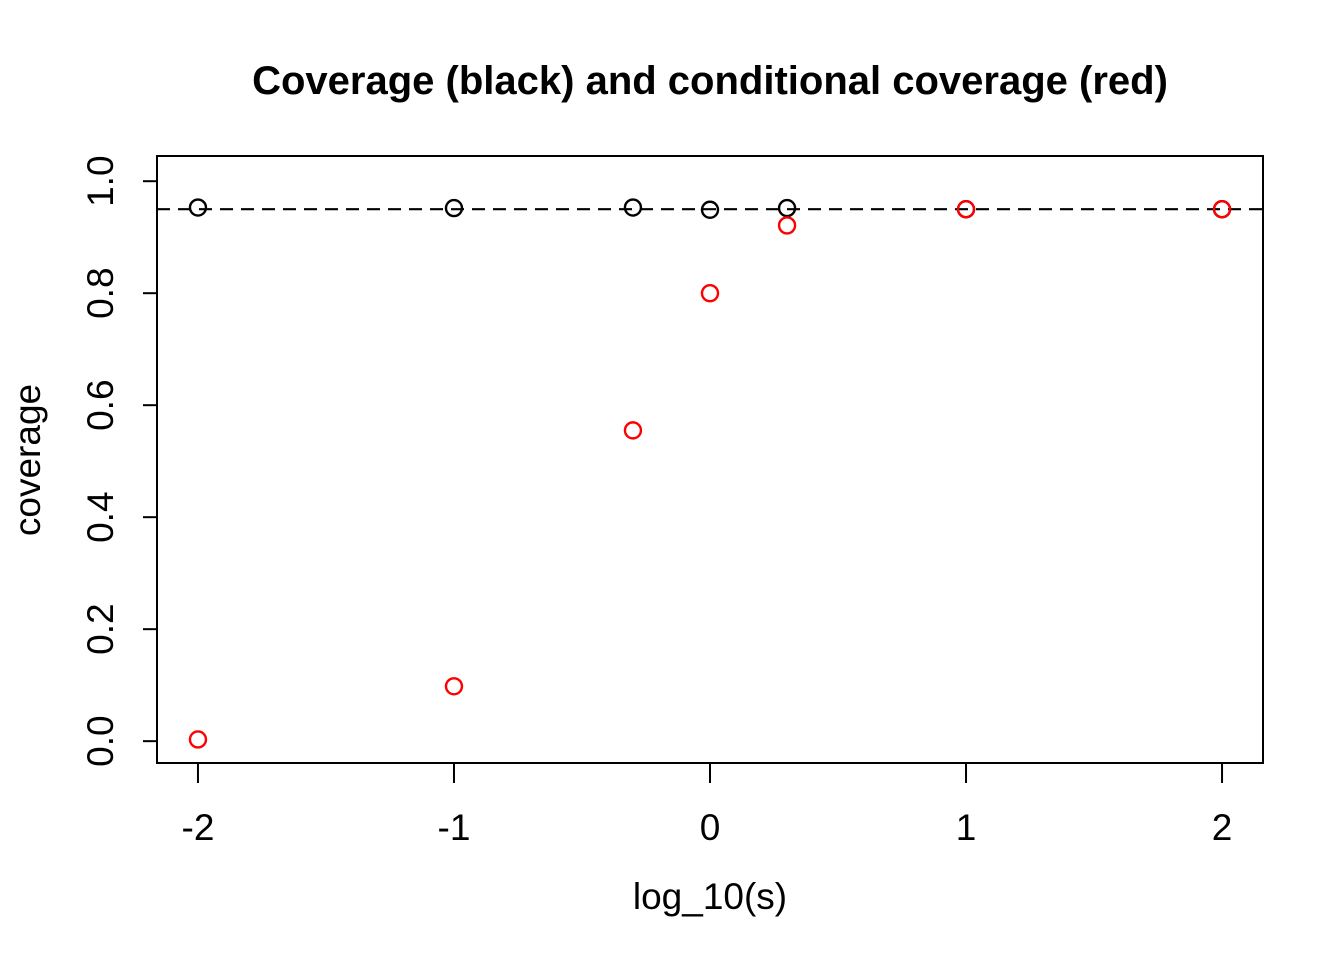 The image size is (1344, 960). Describe the element at coordinates (100, 404) in the screenshot. I see `y-tick-label: 0.6` at that location.